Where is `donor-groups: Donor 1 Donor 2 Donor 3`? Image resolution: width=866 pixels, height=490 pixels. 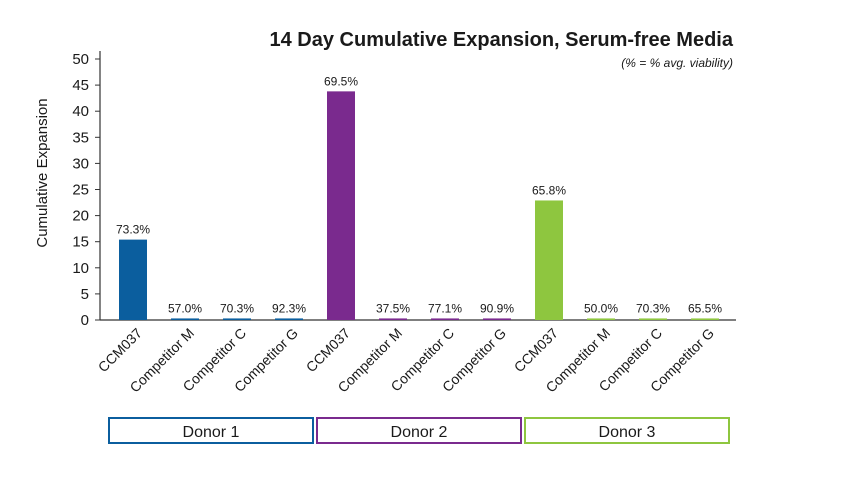
donor-groups: Donor 1 Donor 2 Donor 3 is located at coordinates (419, 430).